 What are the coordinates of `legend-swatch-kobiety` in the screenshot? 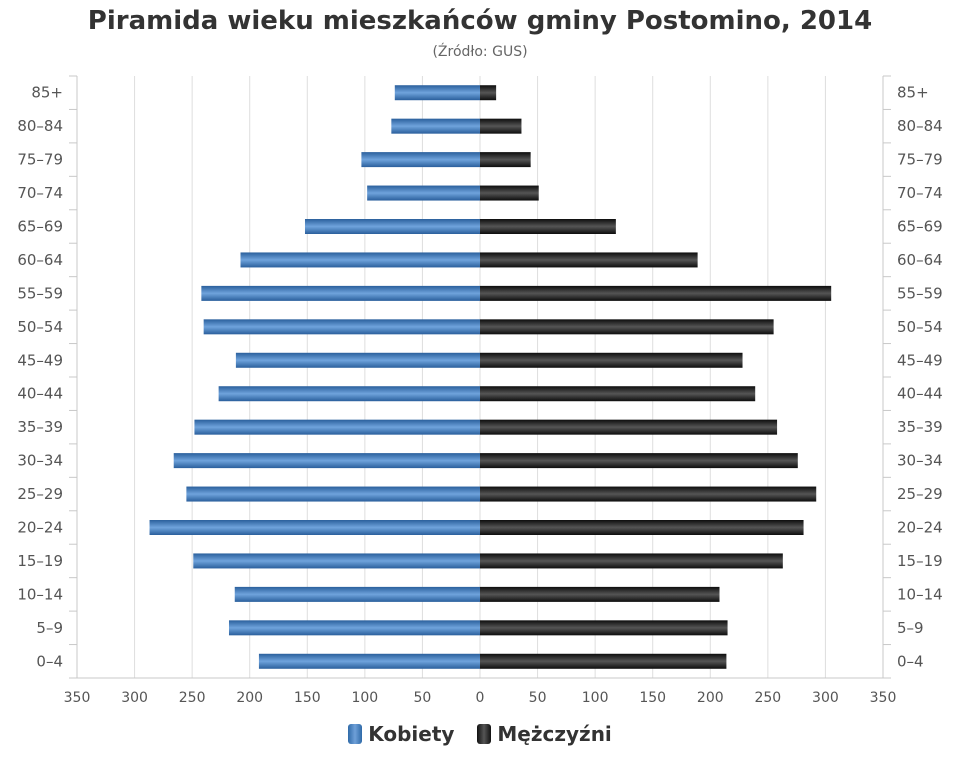 It's located at (355, 734).